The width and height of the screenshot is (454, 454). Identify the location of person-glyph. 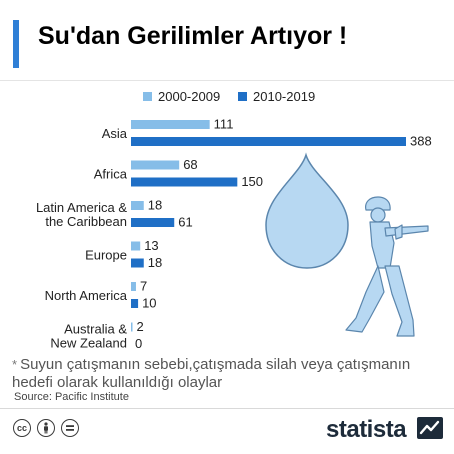
(46, 428).